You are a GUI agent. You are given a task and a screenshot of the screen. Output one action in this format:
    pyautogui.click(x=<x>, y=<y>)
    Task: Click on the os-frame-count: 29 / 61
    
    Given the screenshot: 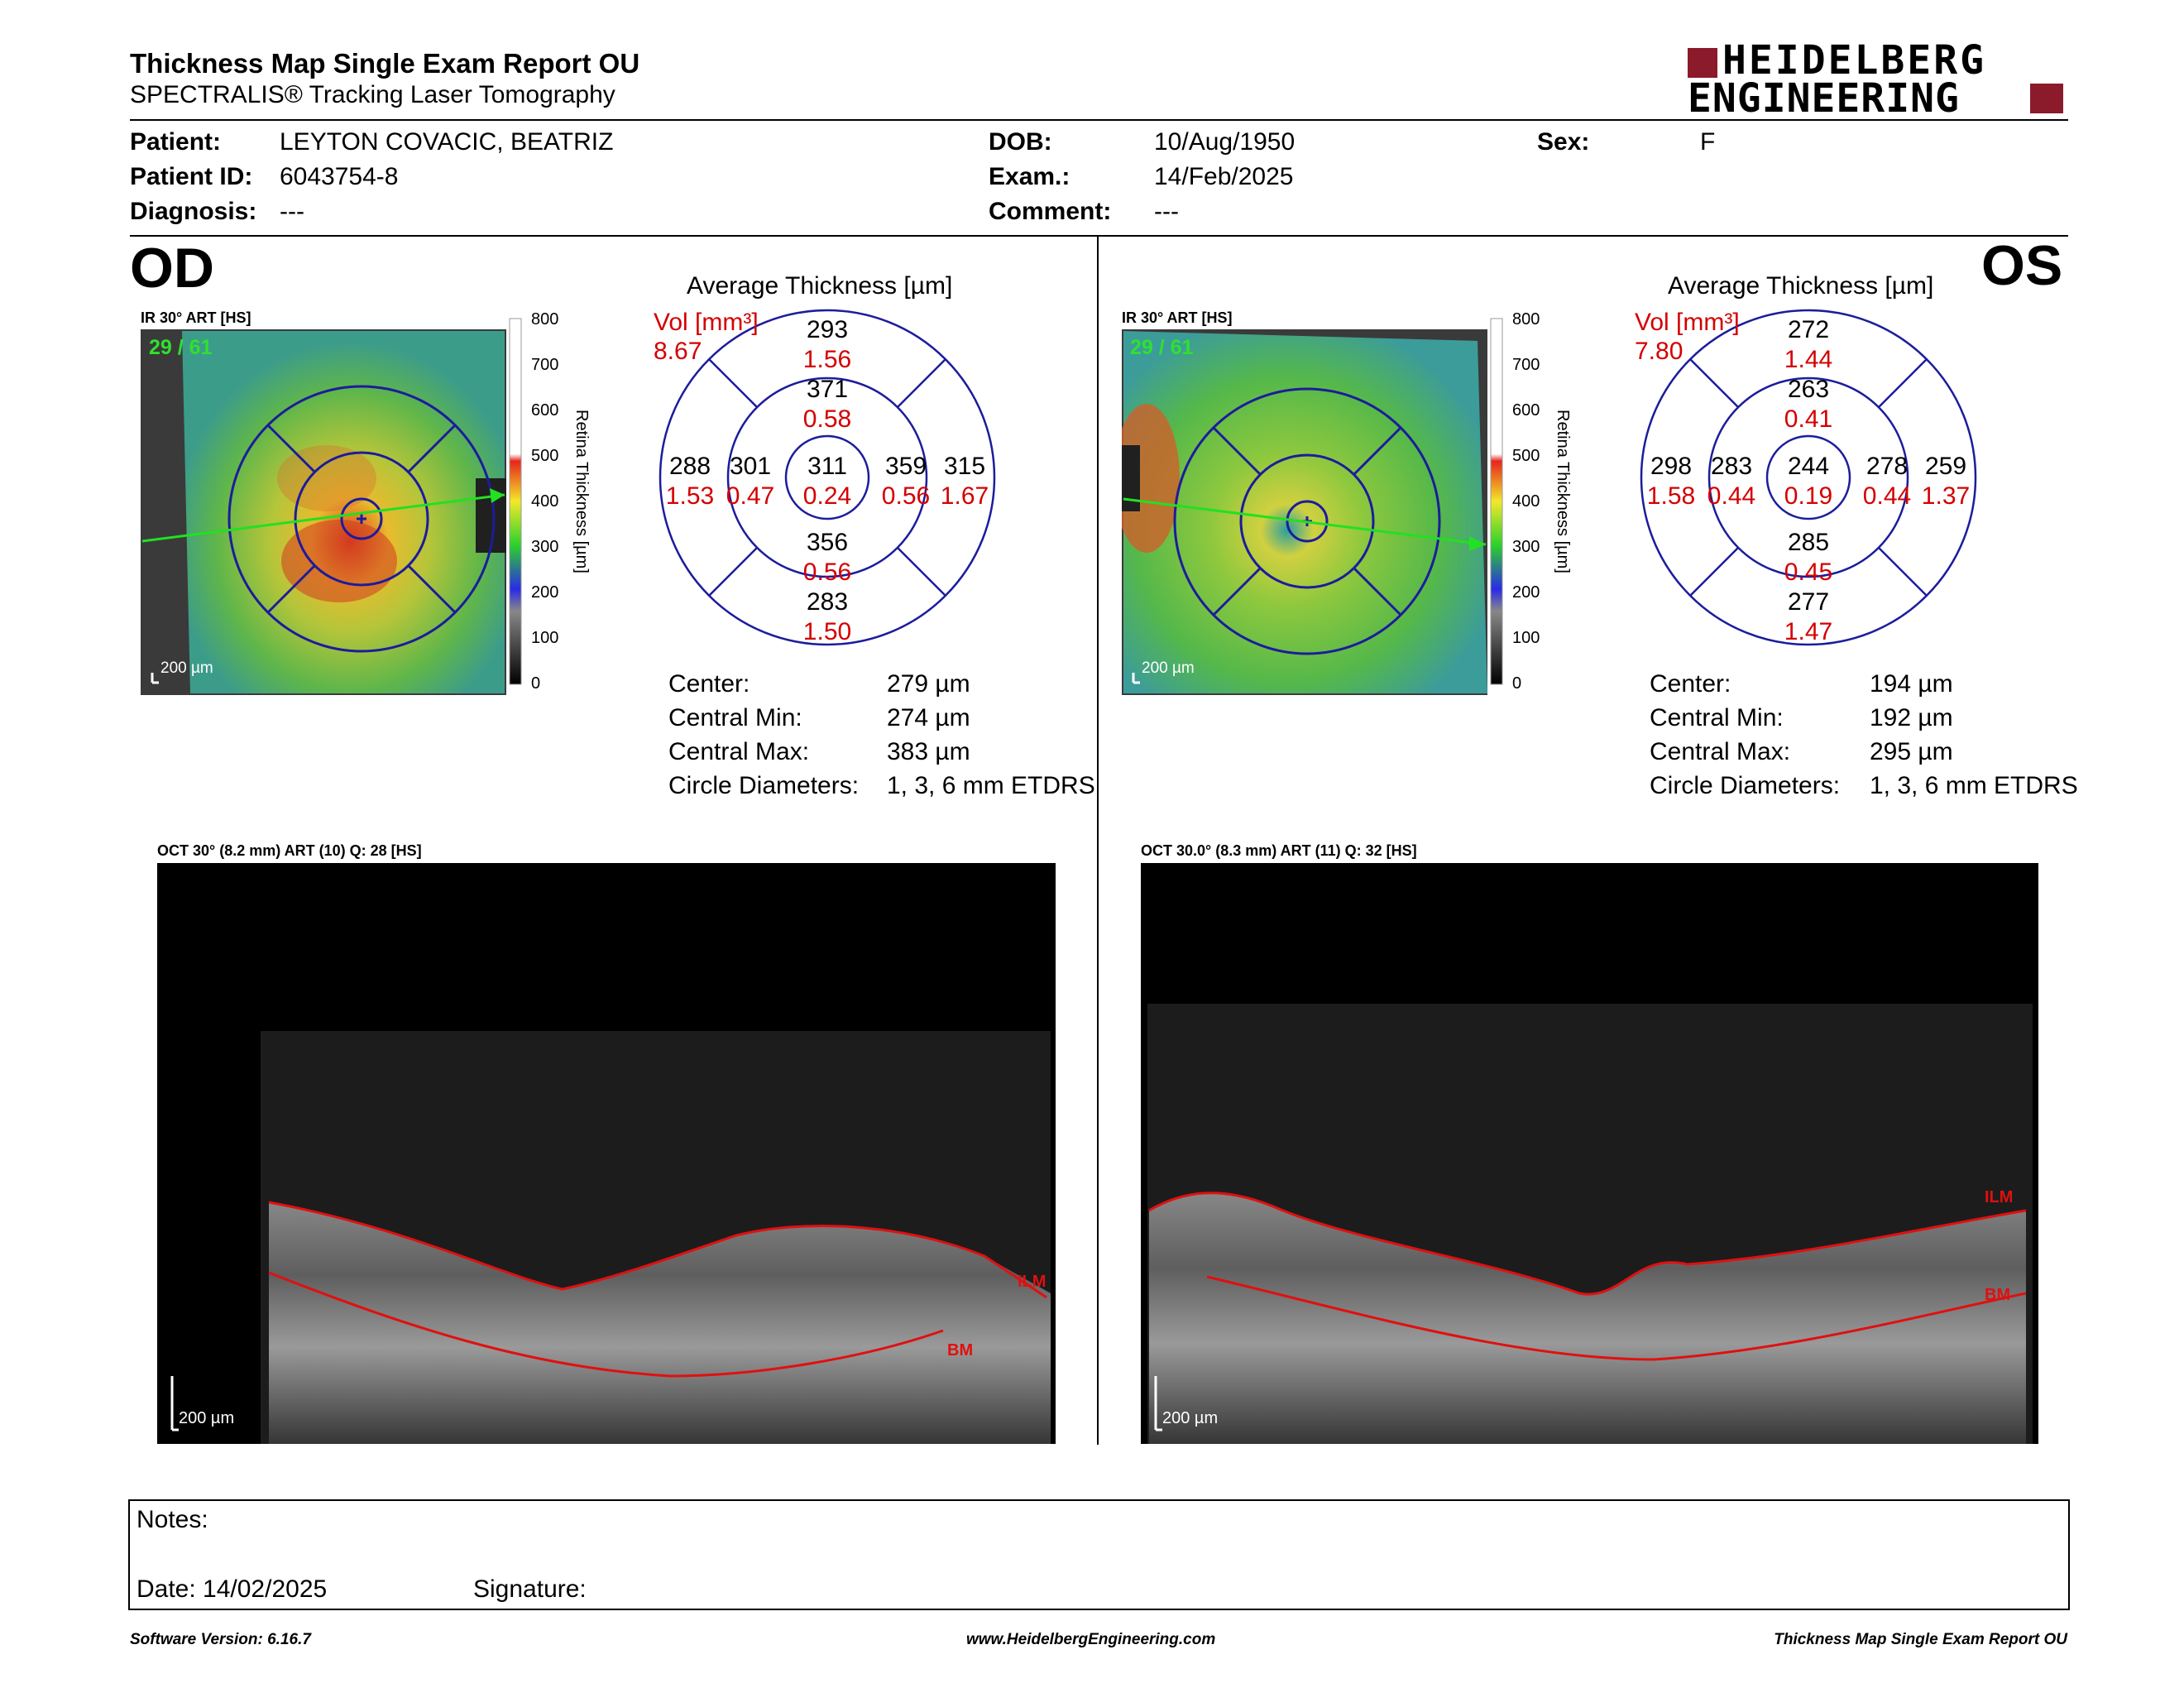 What is the action you would take?
    pyautogui.click(x=1162, y=347)
    